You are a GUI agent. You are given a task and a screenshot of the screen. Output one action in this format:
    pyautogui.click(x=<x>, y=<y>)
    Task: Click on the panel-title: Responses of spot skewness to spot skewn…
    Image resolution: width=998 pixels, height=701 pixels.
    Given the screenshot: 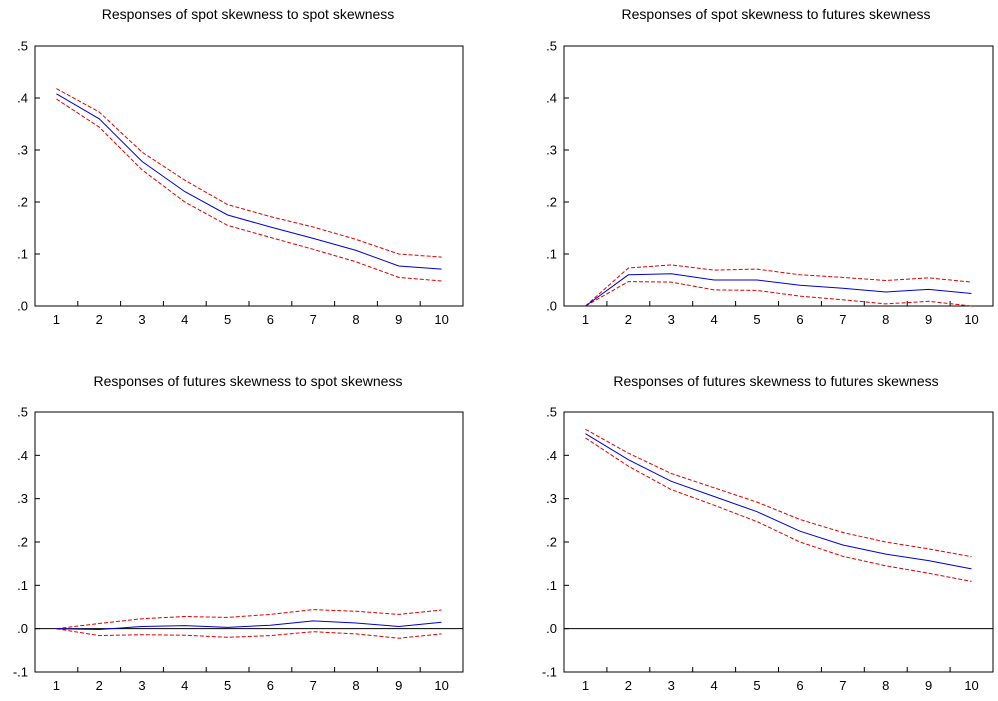 What is the action you would take?
    pyautogui.click(x=248, y=14)
    